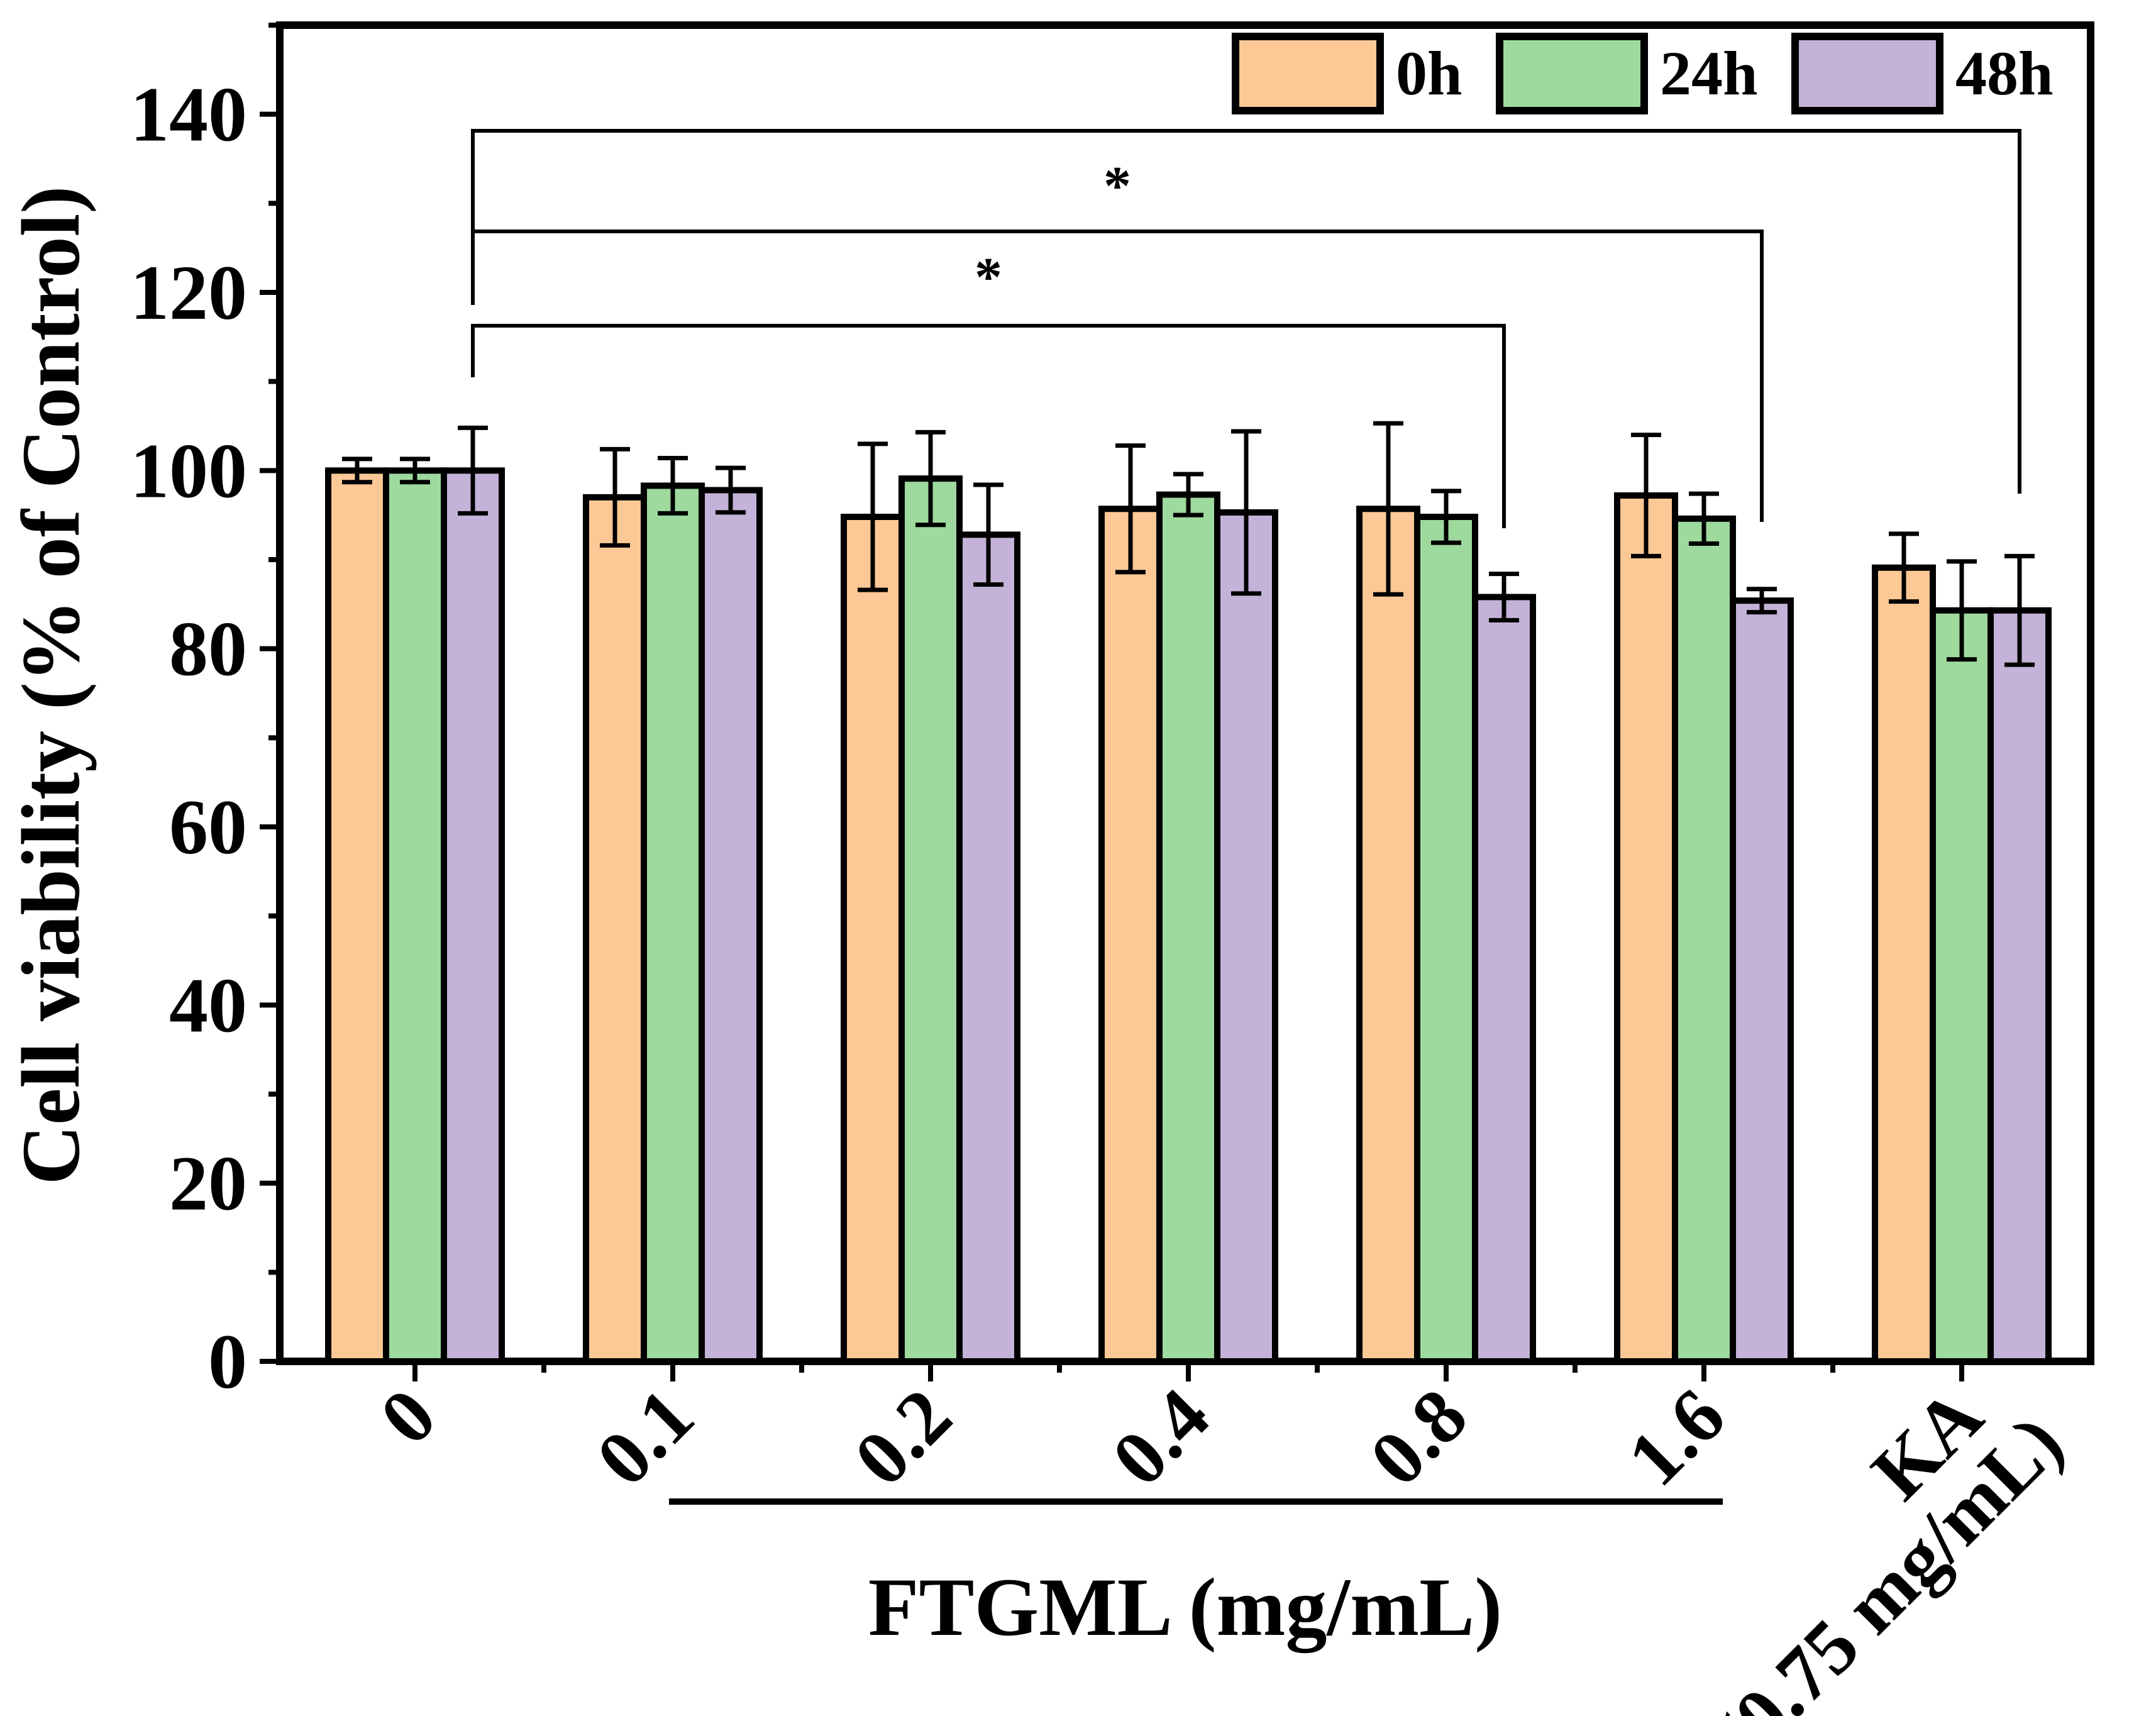 The width and height of the screenshot is (2156, 1716). Describe the element at coordinates (1308, 73) in the screenshot. I see `legend-swatch-0h` at that location.